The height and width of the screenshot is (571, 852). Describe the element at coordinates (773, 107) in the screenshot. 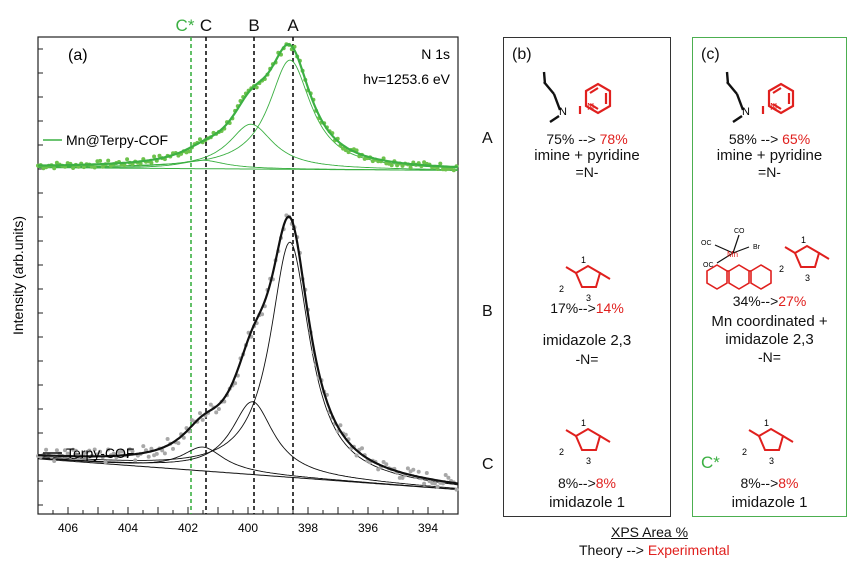

I see `svg-text: N` at that location.